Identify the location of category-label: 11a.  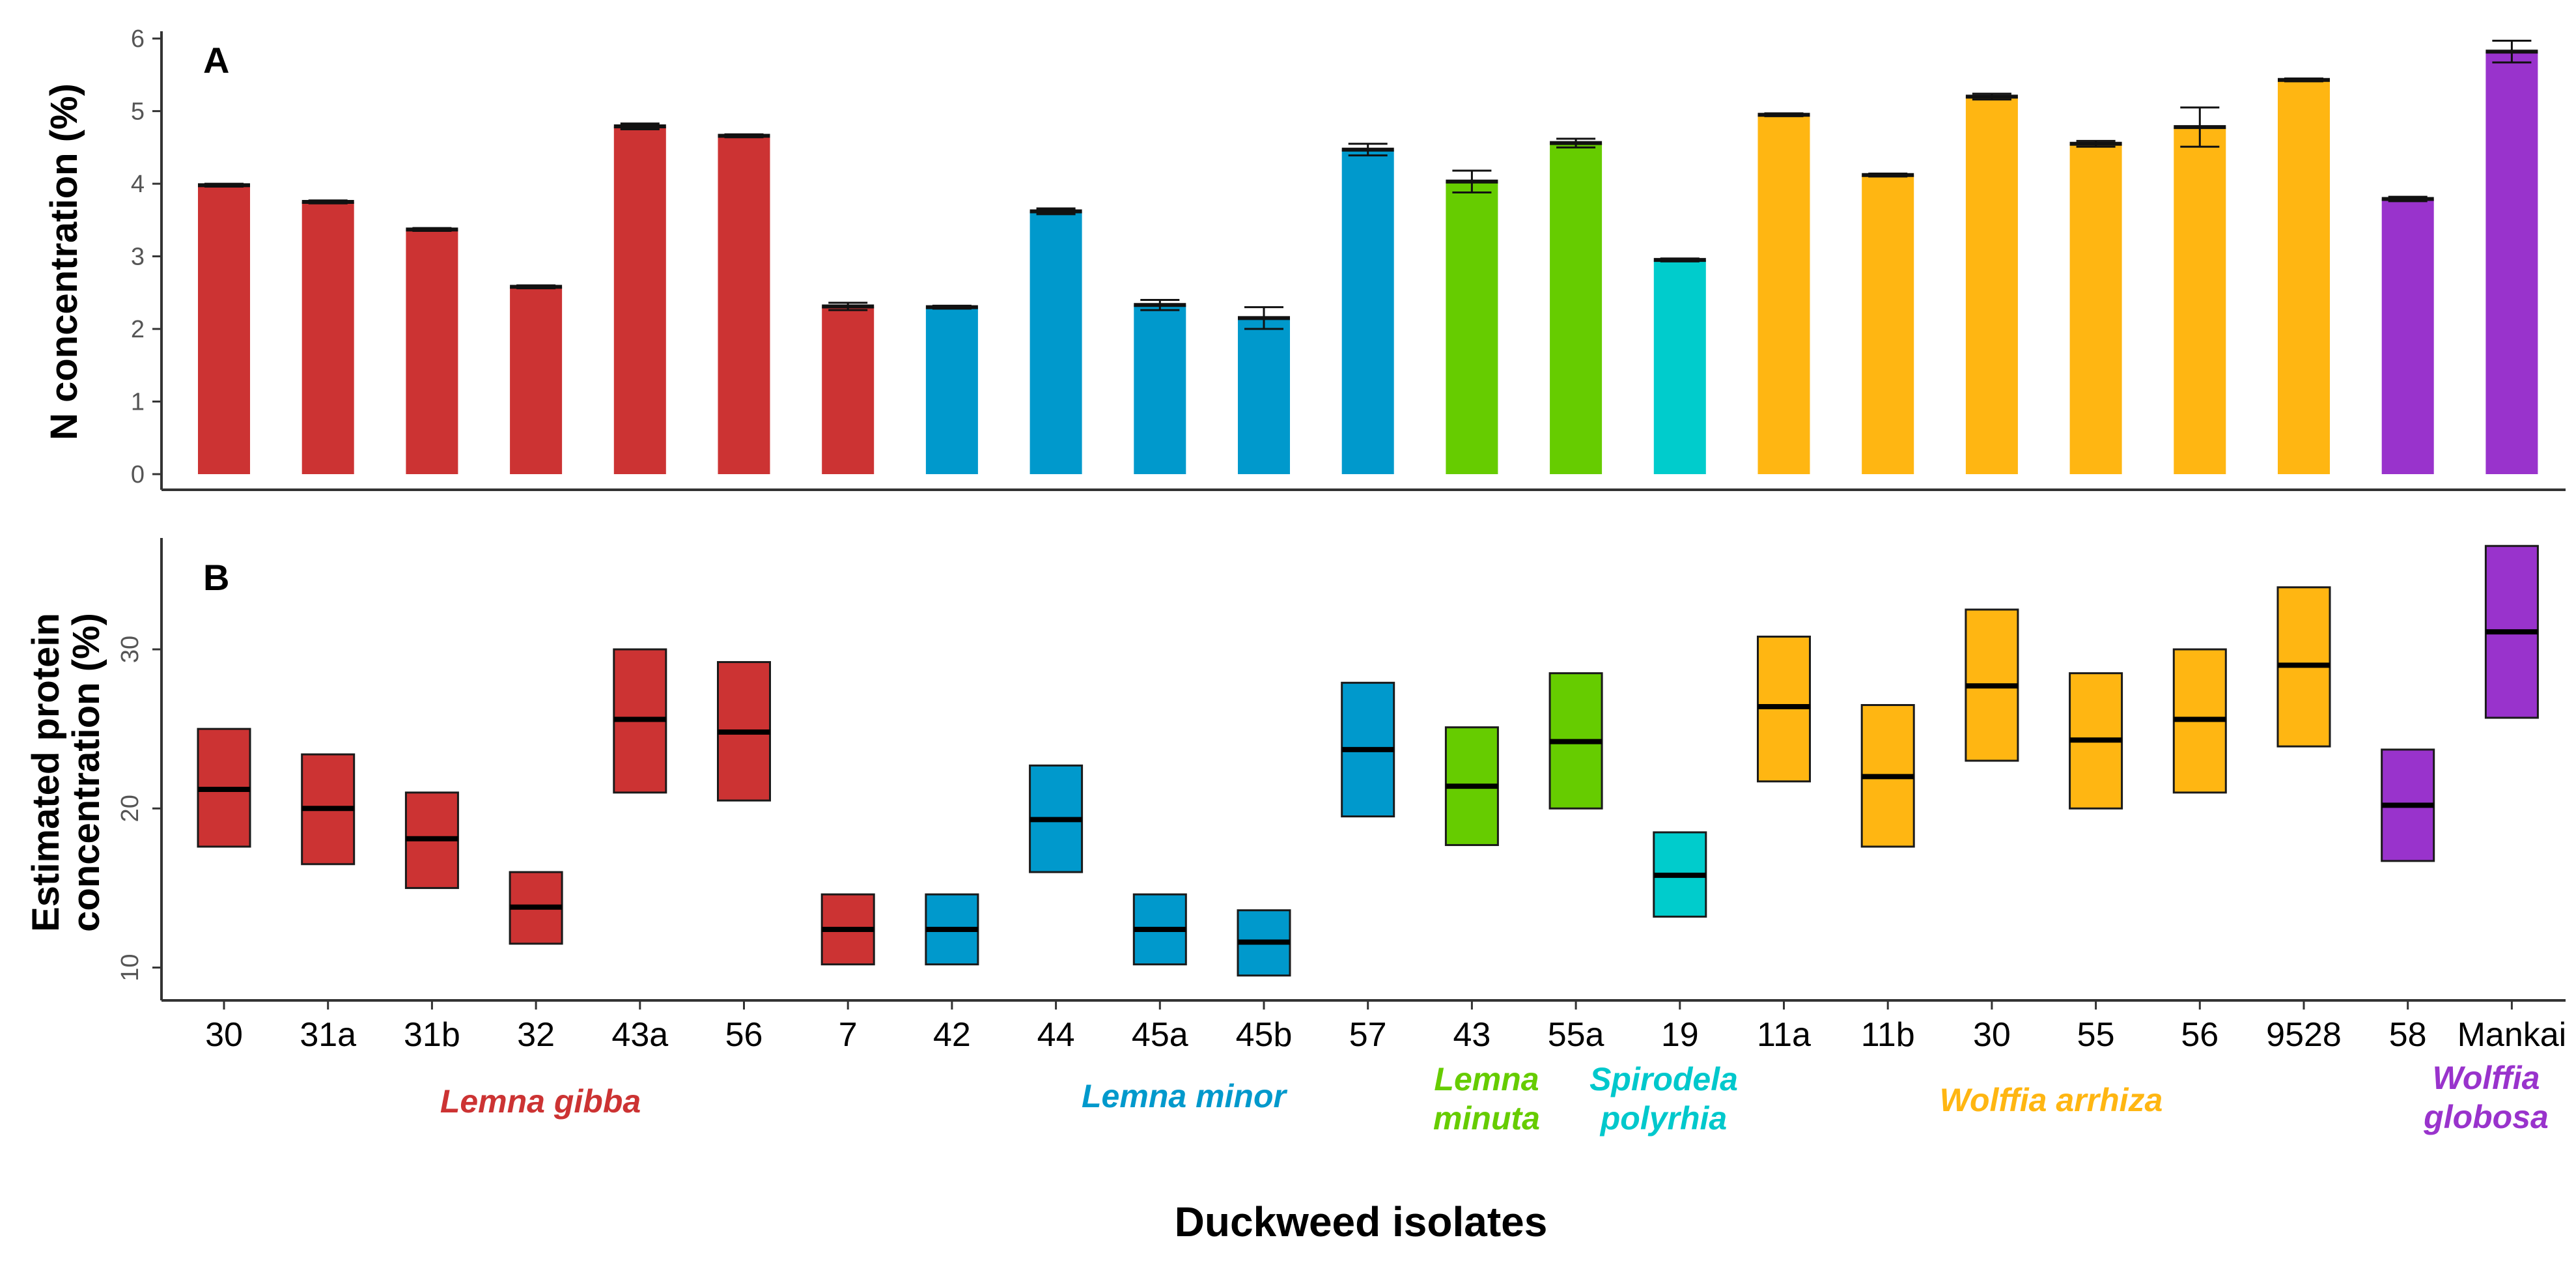
(1784, 1035).